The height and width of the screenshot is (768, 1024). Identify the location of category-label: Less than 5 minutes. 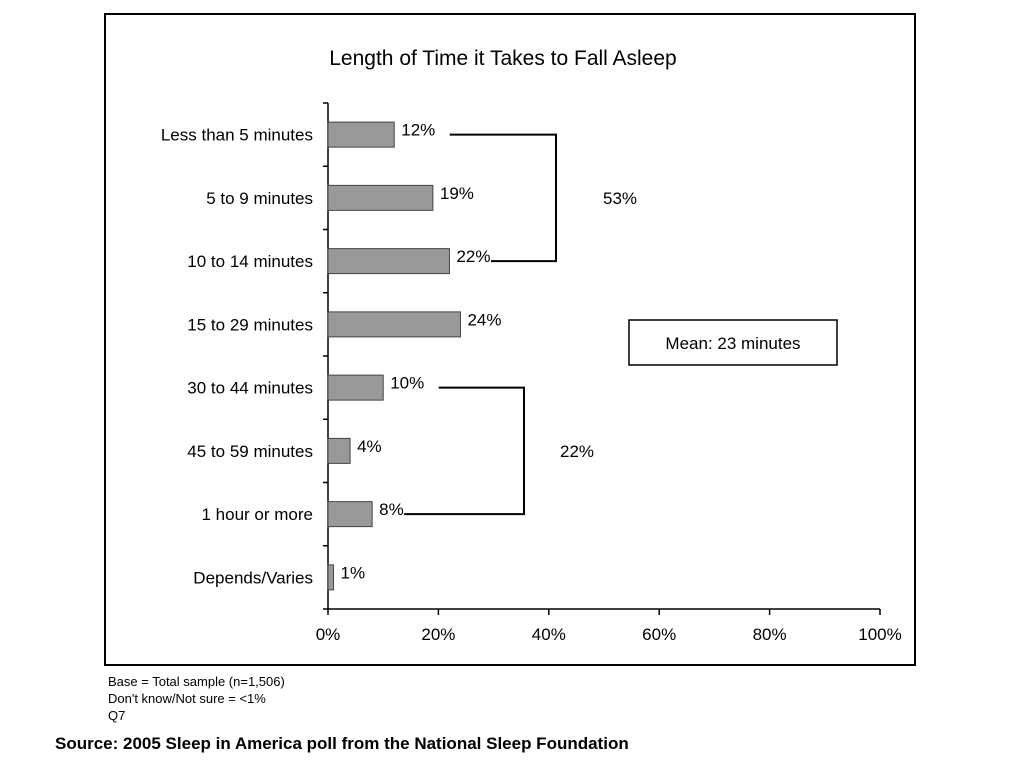
(237, 135).